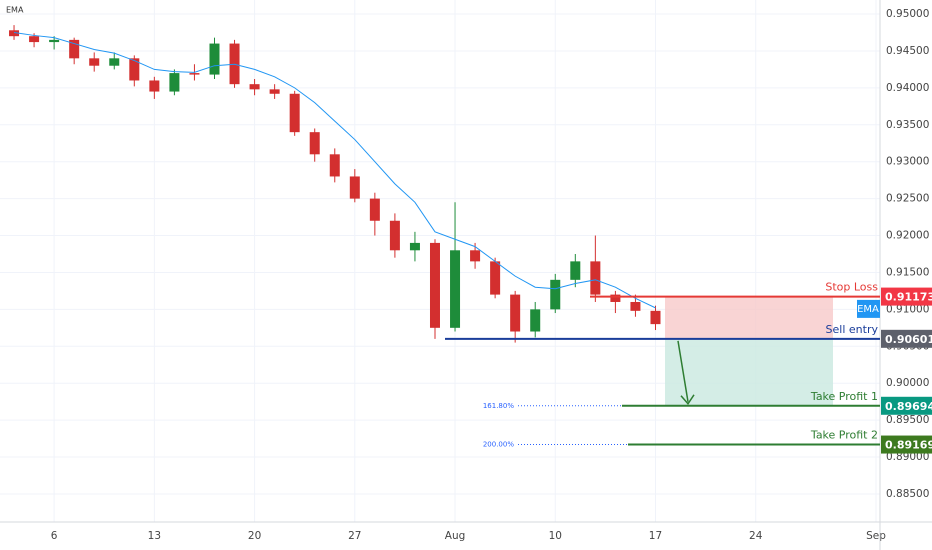 The image size is (932, 550). I want to click on price-badge-label: 0.90601, so click(908, 339).